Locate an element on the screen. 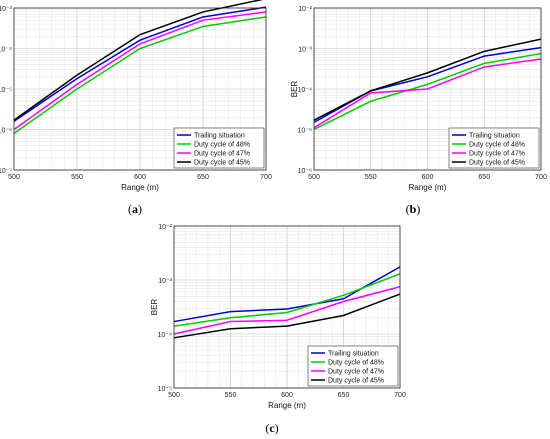 The image size is (550, 439). panel-caption: (b) is located at coordinates (413, 209).